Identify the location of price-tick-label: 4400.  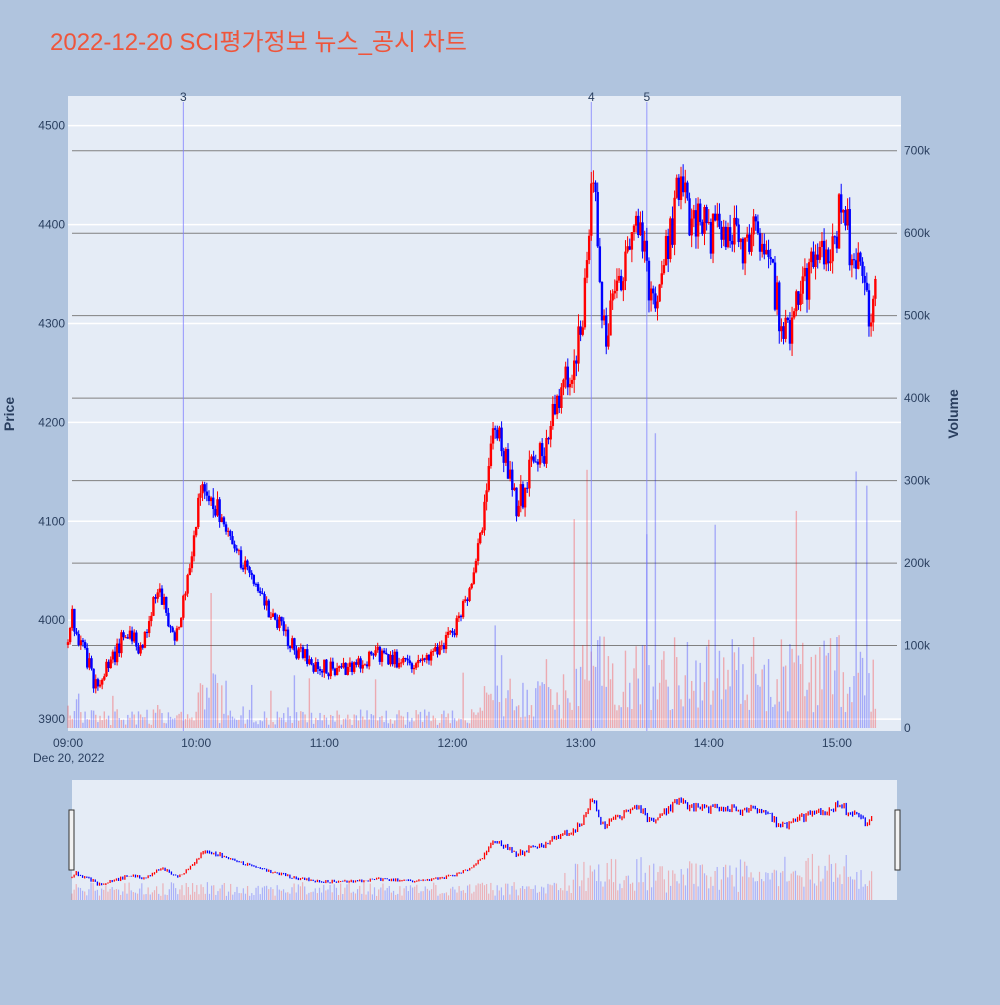
(51, 225).